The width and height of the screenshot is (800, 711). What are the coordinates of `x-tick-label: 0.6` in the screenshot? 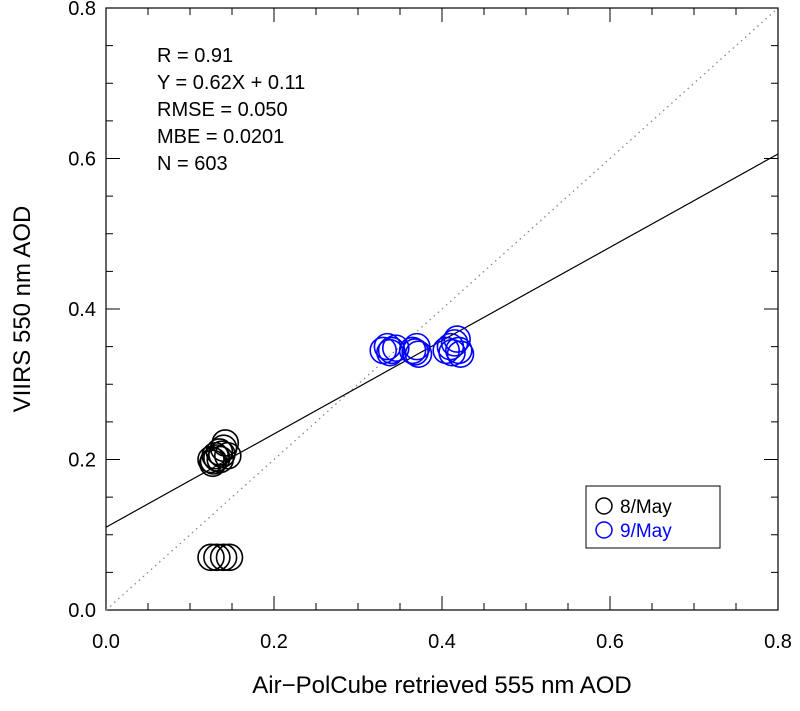 It's located at (610, 642).